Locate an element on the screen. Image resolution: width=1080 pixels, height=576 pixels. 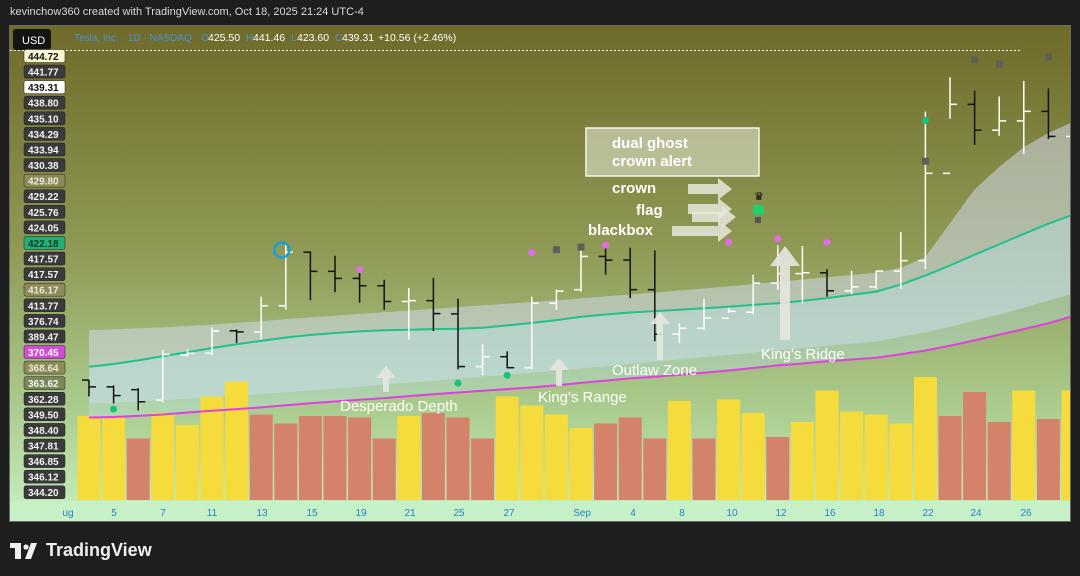
alert-box-line1: dual ghost is located at coordinates (650, 143).